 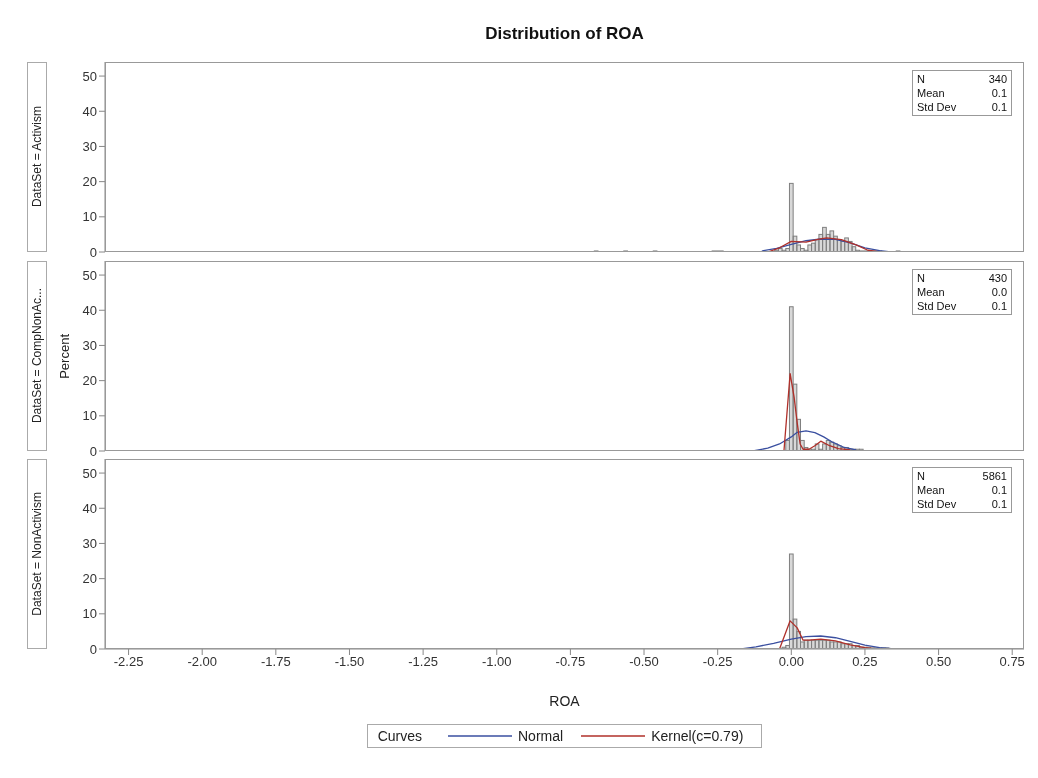 I want to click on x-tick-label: 0.75, so click(x=1012, y=662).